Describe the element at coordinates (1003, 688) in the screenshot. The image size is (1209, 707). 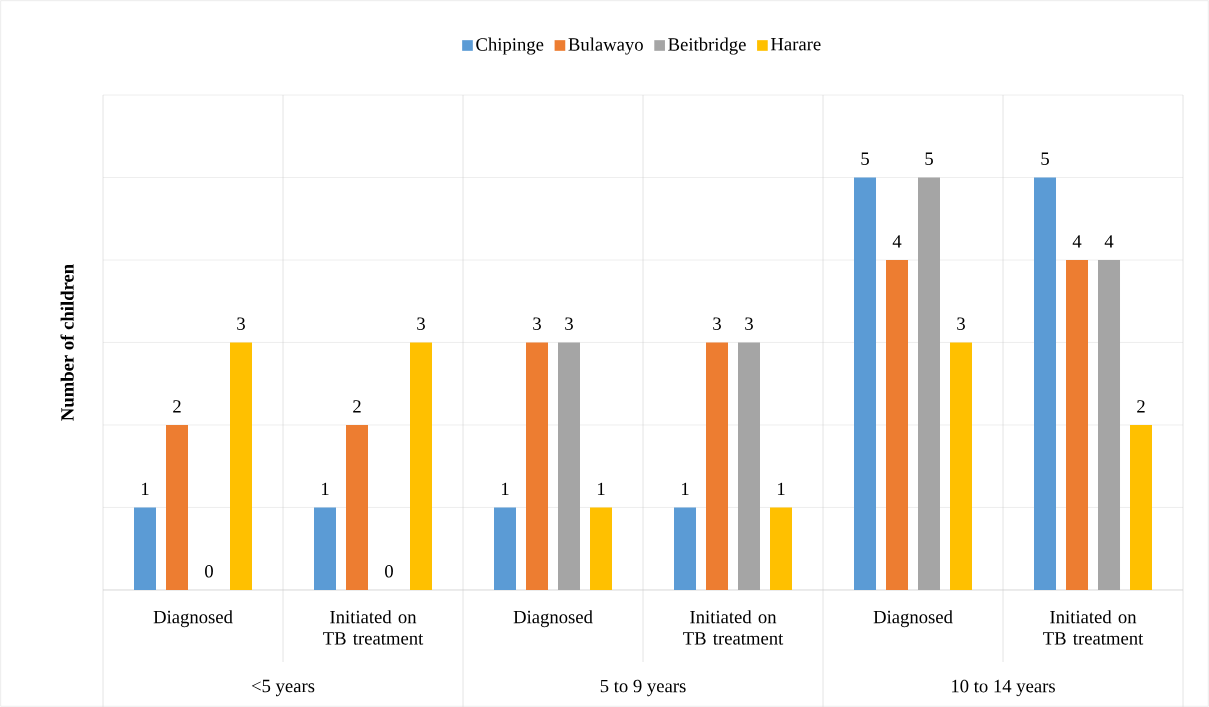
I see `text: 10 to 14 years` at that location.